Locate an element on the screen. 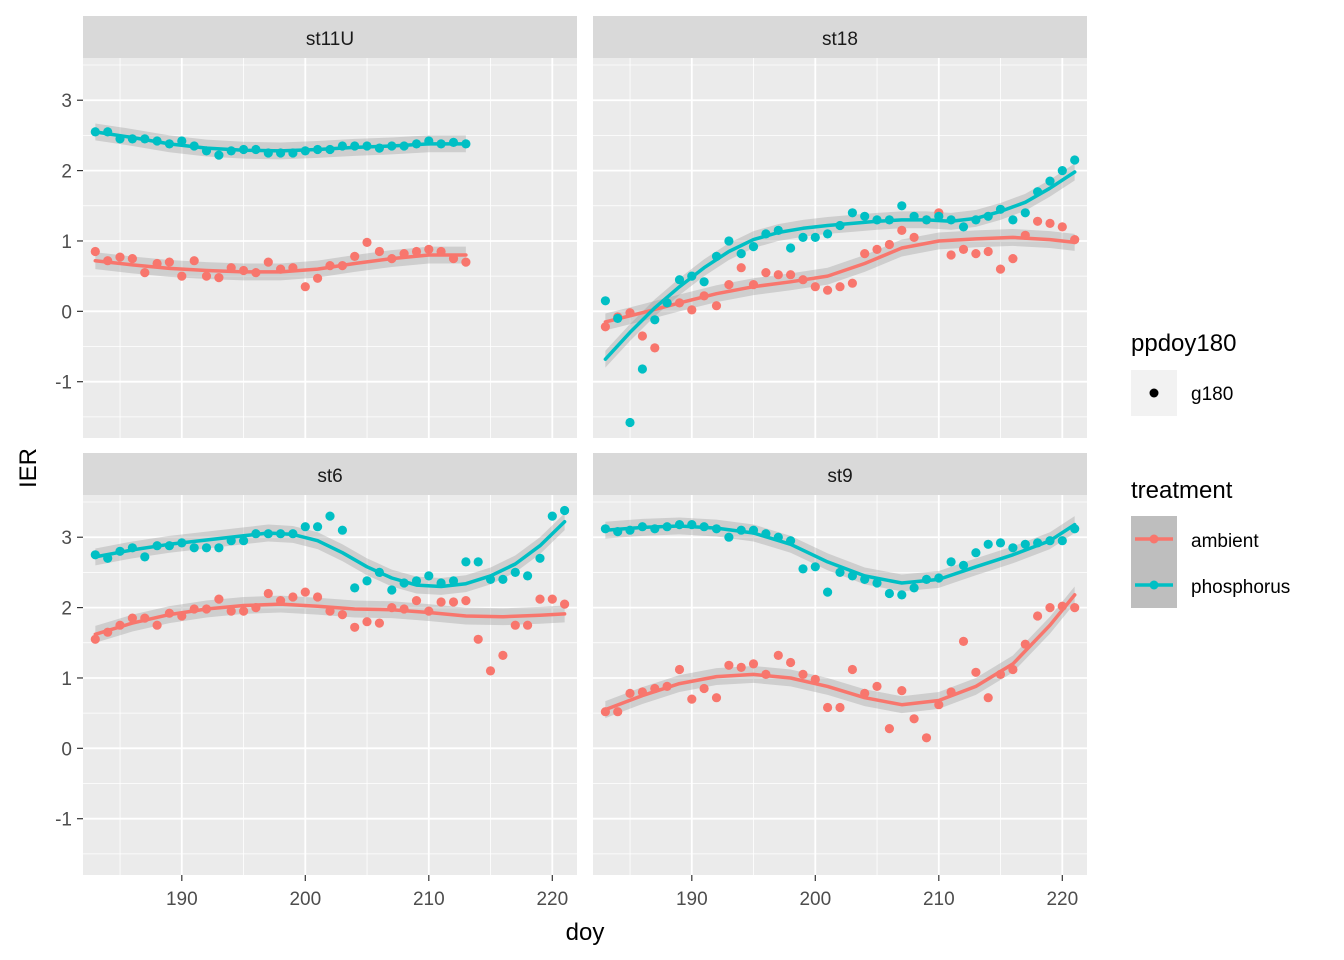 Image resolution: width=1344 pixels, height=960 pixels. legend-label-g180: g180 is located at coordinates (1212, 394).